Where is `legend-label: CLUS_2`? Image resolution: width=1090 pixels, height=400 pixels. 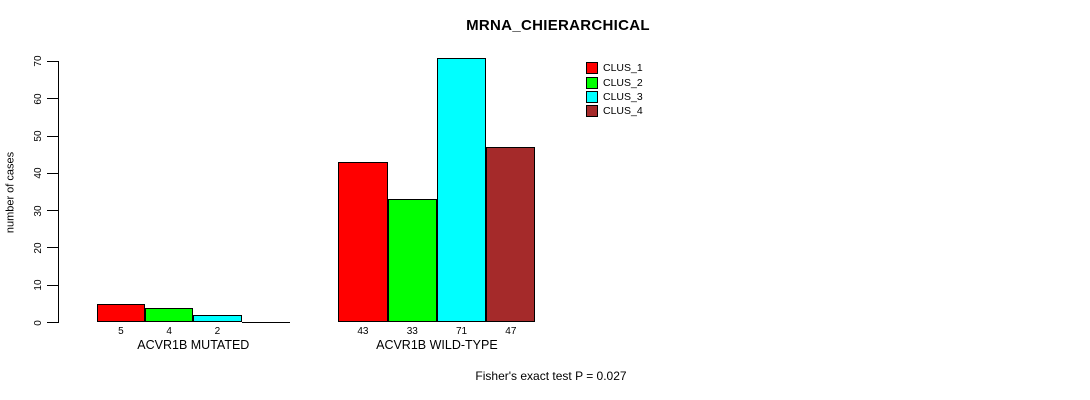
legend-label: CLUS_2 is located at coordinates (623, 82).